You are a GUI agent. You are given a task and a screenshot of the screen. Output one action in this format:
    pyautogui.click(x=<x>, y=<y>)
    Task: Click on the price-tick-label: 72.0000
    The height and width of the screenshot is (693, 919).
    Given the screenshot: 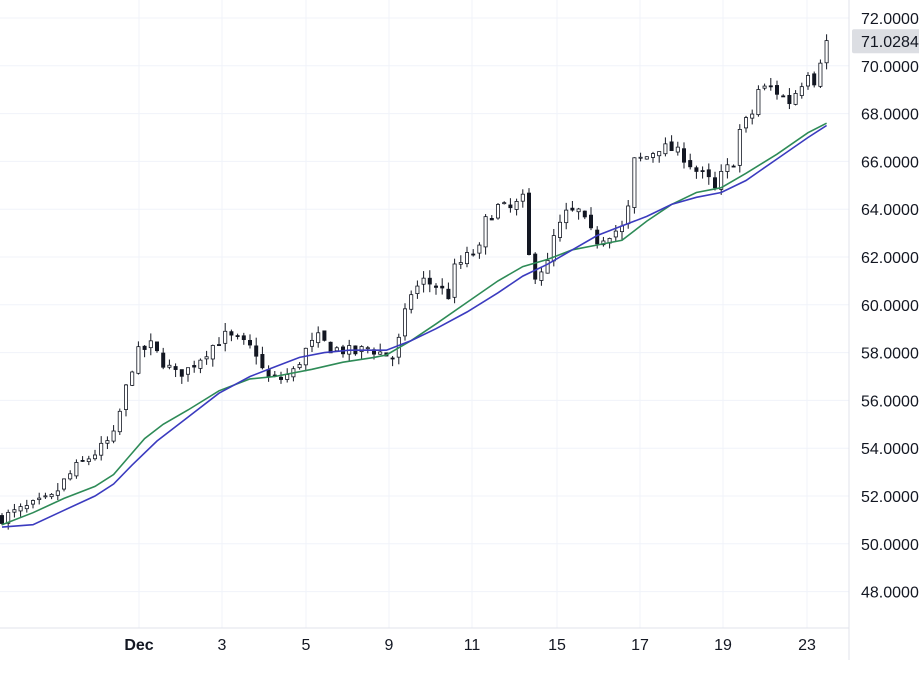 What is the action you would take?
    pyautogui.click(x=890, y=19)
    